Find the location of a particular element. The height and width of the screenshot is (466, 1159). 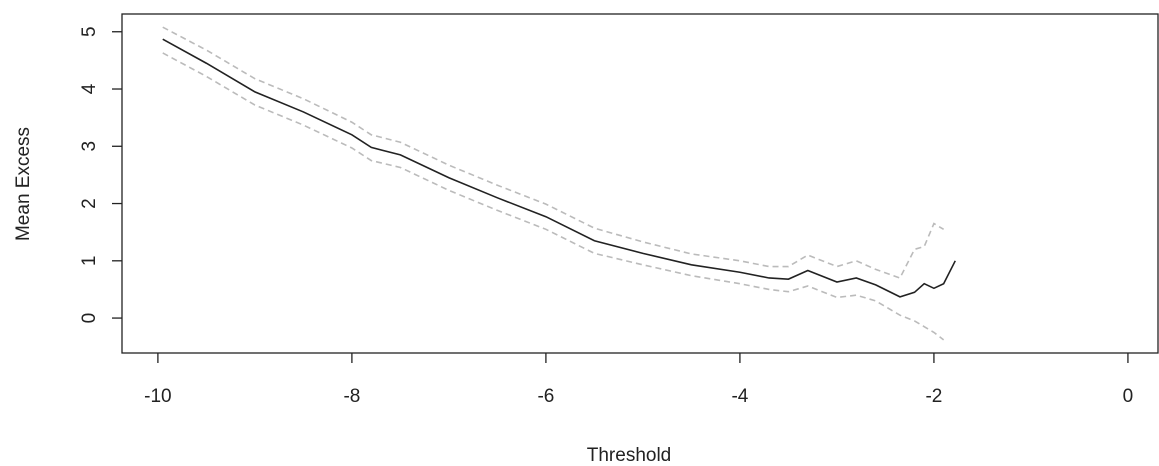

x-axis-label: Threshold is located at coordinates (629, 455).